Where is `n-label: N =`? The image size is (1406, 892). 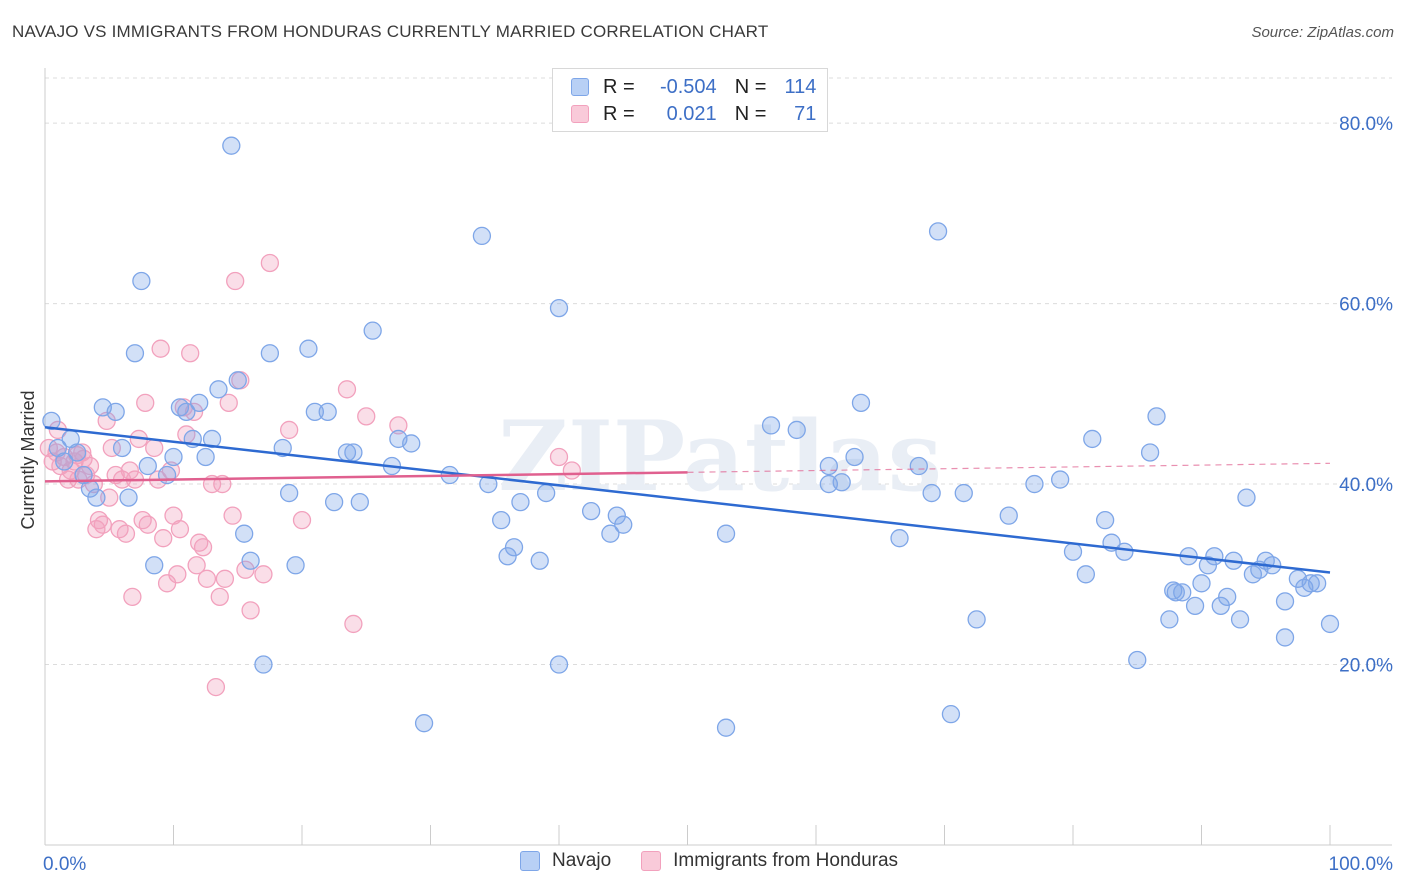 n-label: N = is located at coordinates (750, 86).